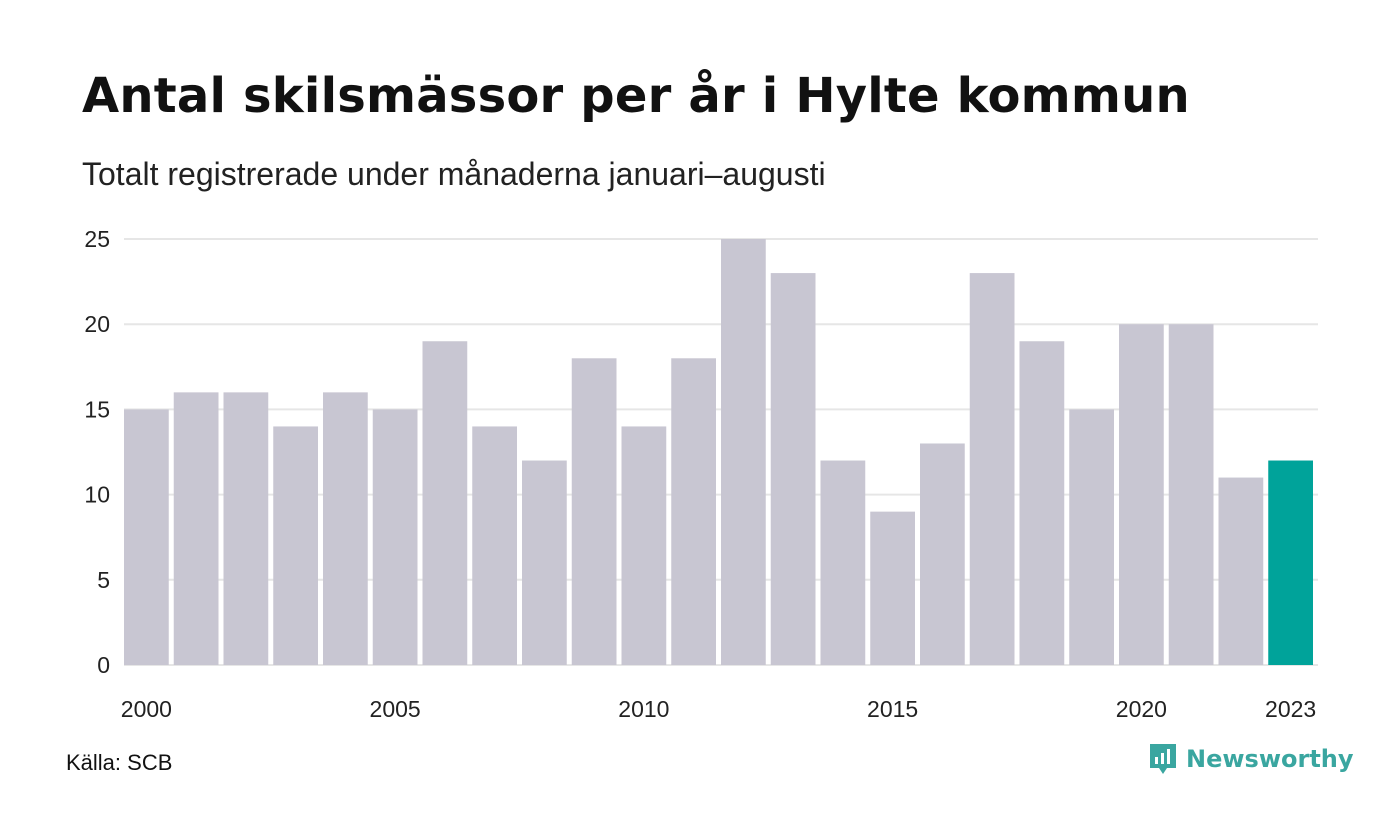  What do you see at coordinates (793, 469) in the screenshot?
I see `bar-2013` at bounding box center [793, 469].